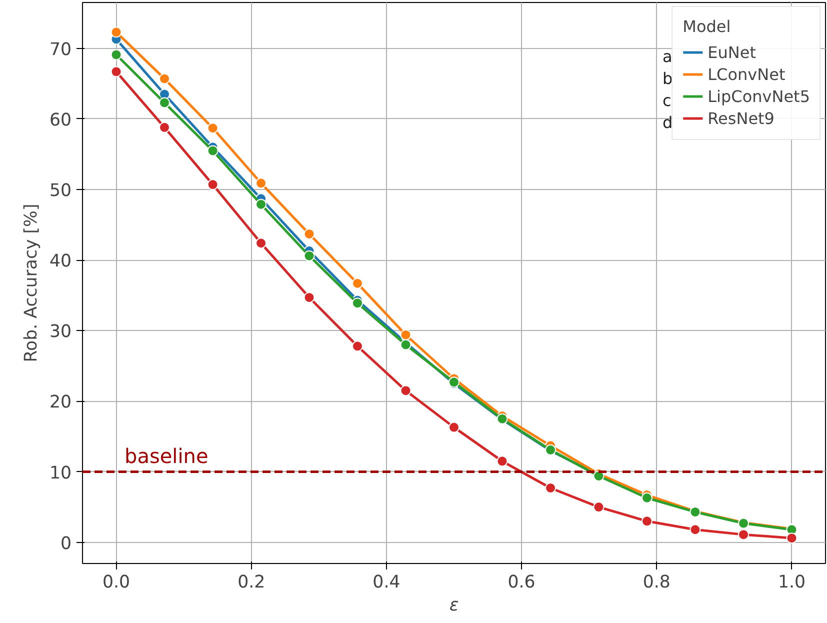 The width and height of the screenshot is (827, 623). What do you see at coordinates (386, 582) in the screenshot?
I see `x-tick-label: 0.4` at bounding box center [386, 582].